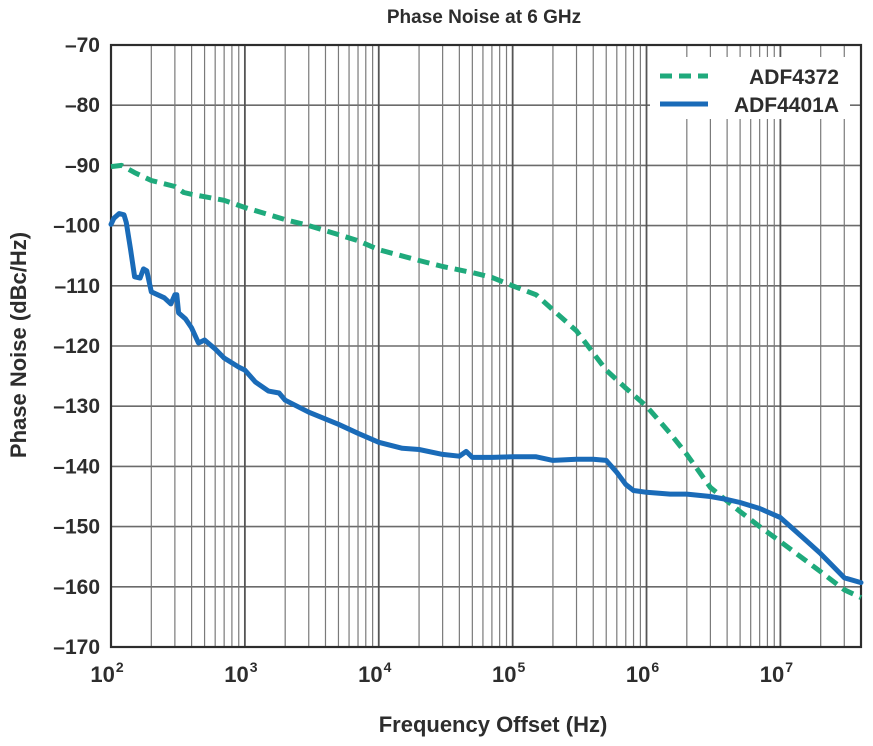  Describe the element at coordinates (77, 286) in the screenshot. I see `y-tick-label: –110` at that location.